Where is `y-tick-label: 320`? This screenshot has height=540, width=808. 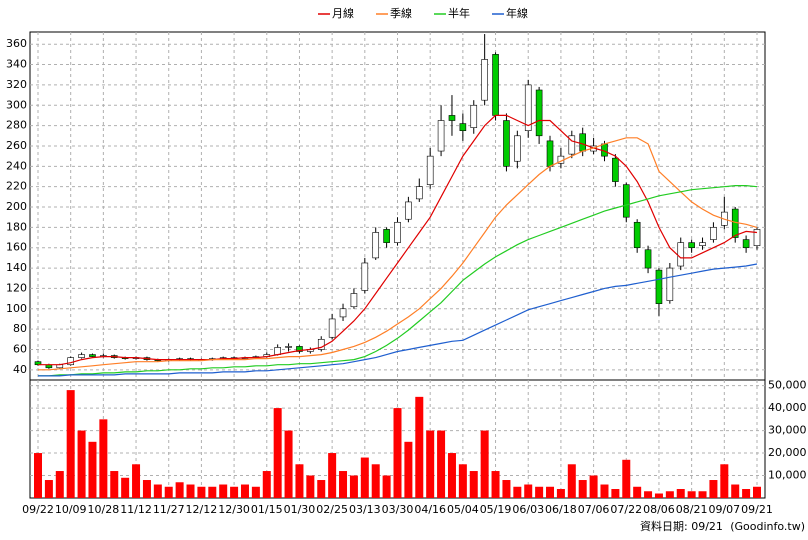
y-tick-label: 320 is located at coordinates (16, 84).